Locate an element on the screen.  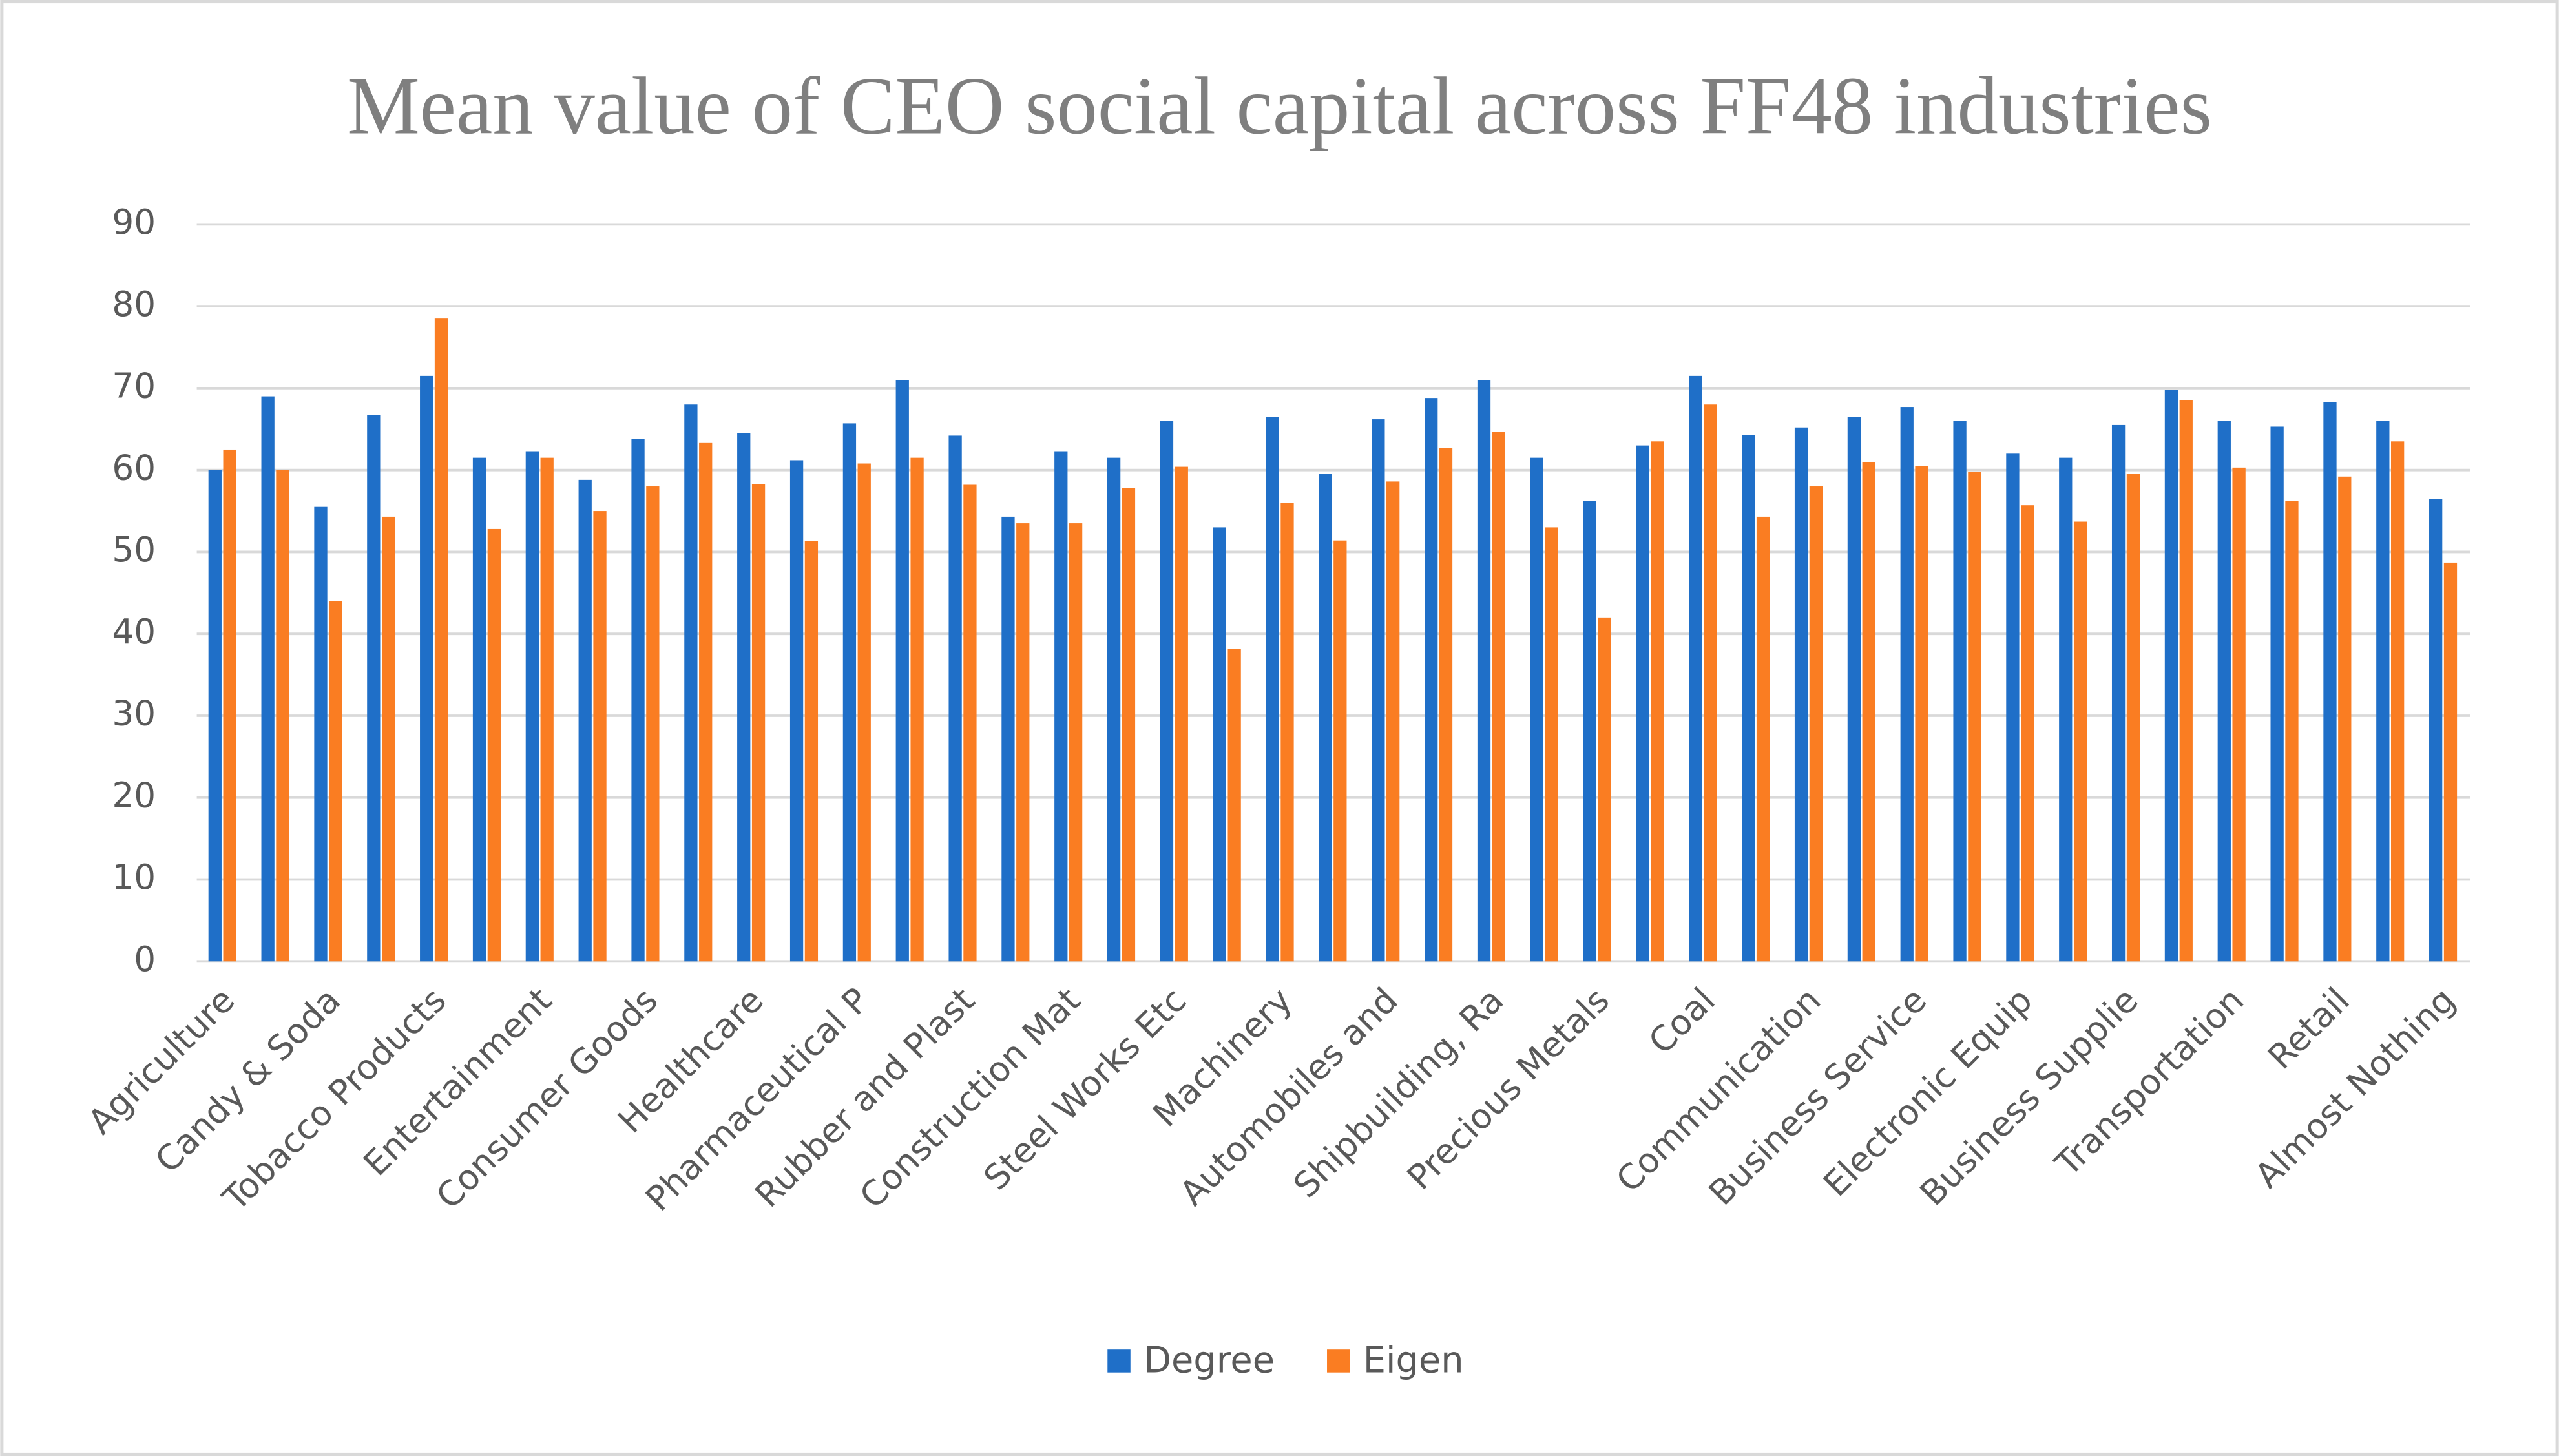
legend-label: Eigen is located at coordinates (1413, 1361).